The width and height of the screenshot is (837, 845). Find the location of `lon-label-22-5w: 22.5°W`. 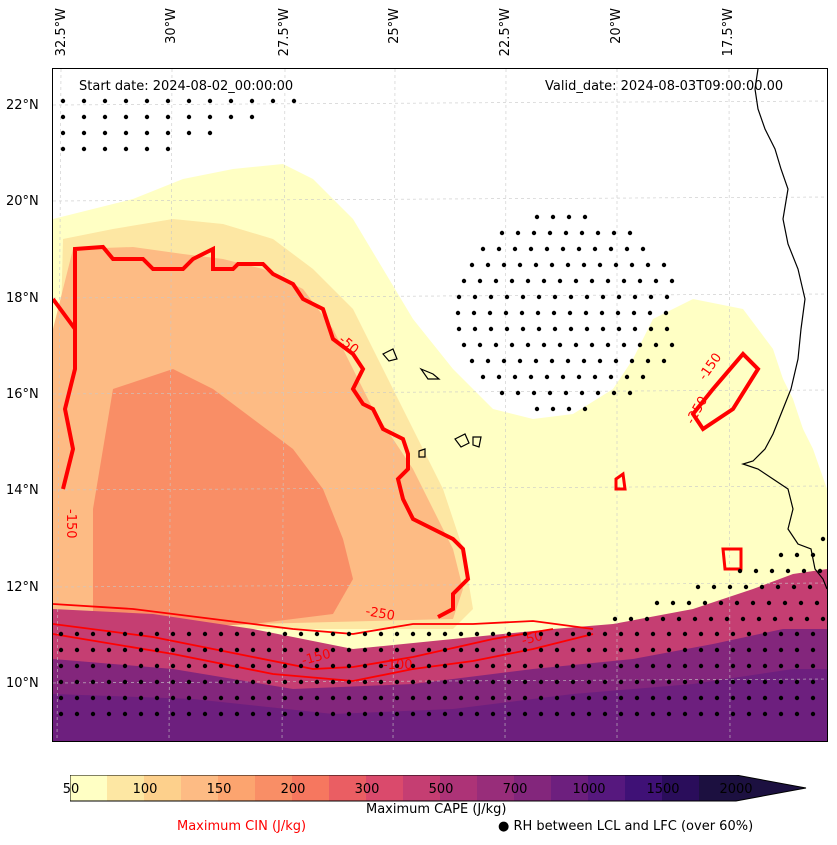

lon-label-22-5w: 22.5°W is located at coordinates (505, 32).